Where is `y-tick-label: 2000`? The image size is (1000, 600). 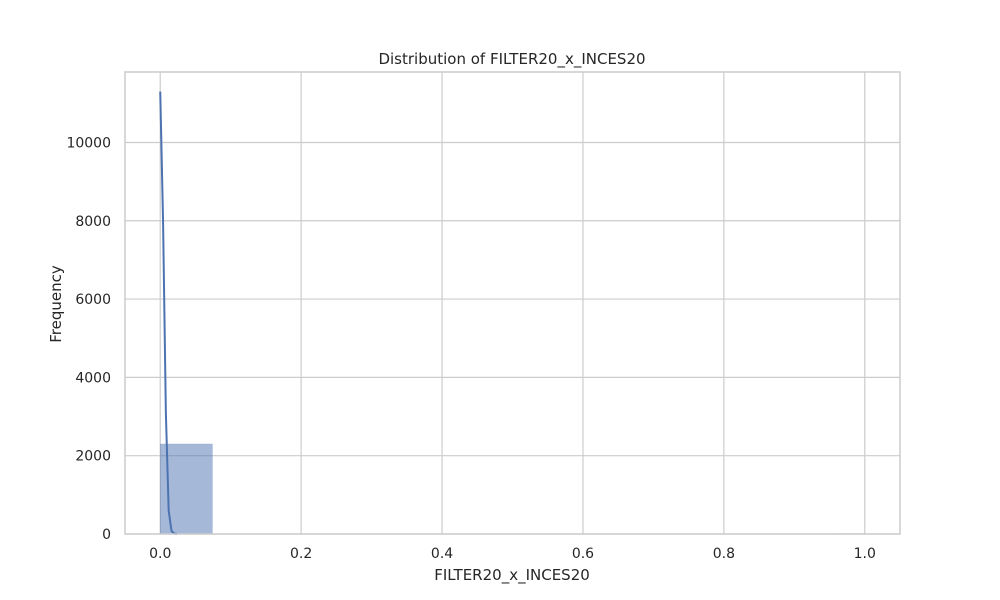 y-tick-label: 2000 is located at coordinates (93, 457).